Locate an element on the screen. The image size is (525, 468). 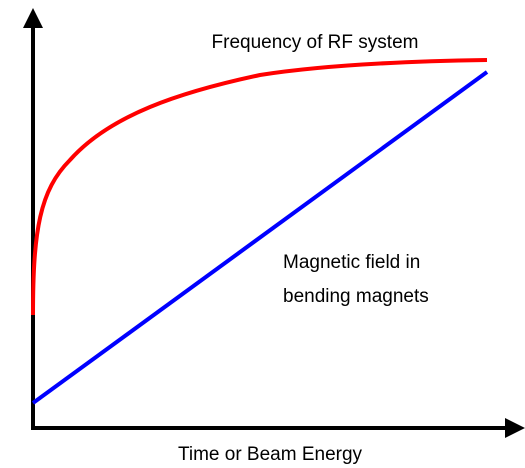
magnetic-field-label: bending magnets is located at coordinates (356, 296).